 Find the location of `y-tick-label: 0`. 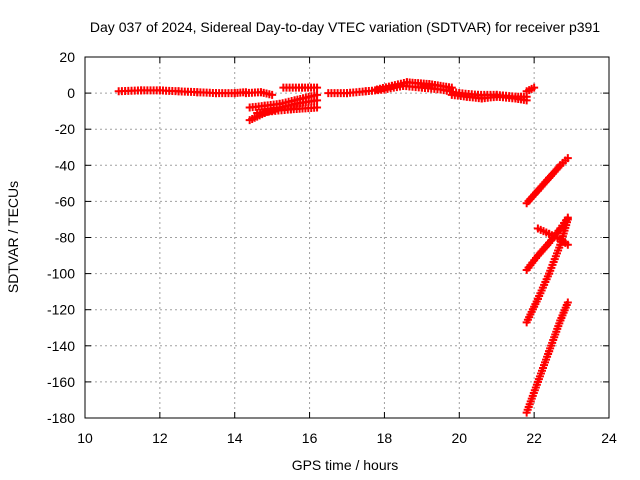

y-tick-label: 0 is located at coordinates (71, 93).